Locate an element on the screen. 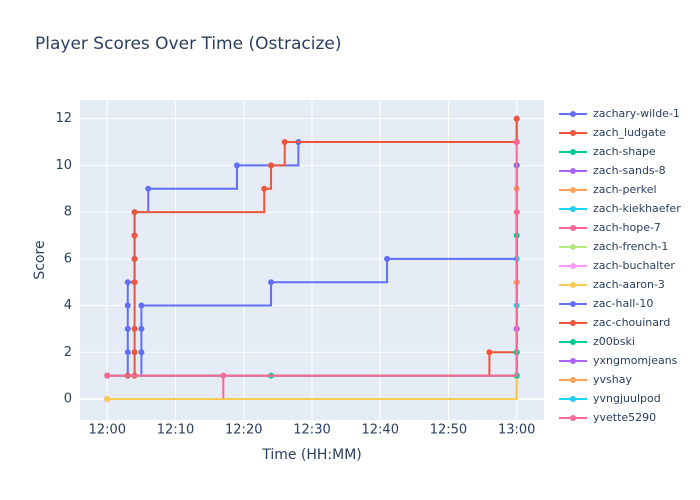  series-line is located at coordinates (312, 387).